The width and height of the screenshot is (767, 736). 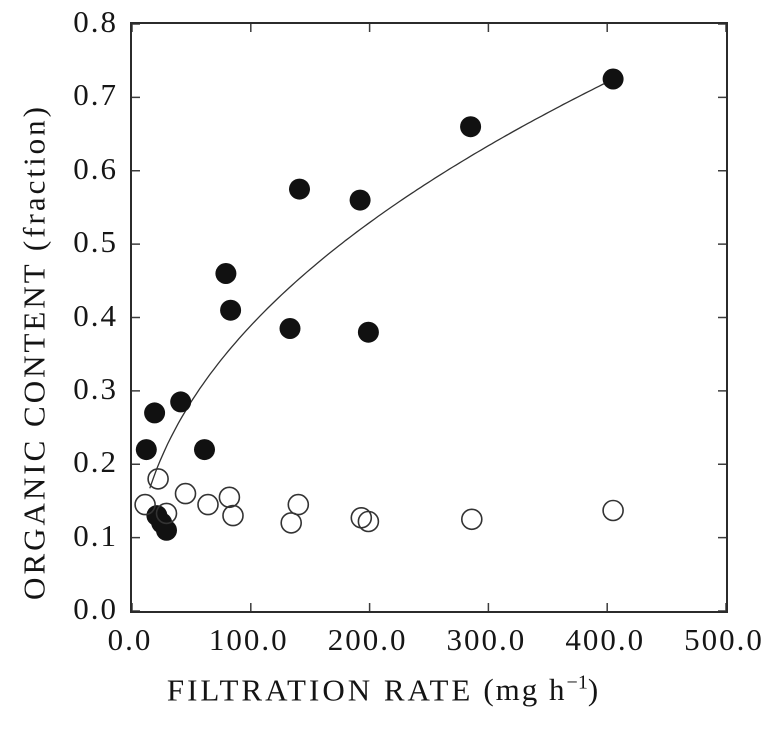 What do you see at coordinates (95, 95) in the screenshot?
I see `y-axis-tick-label: 0.7` at bounding box center [95, 95].